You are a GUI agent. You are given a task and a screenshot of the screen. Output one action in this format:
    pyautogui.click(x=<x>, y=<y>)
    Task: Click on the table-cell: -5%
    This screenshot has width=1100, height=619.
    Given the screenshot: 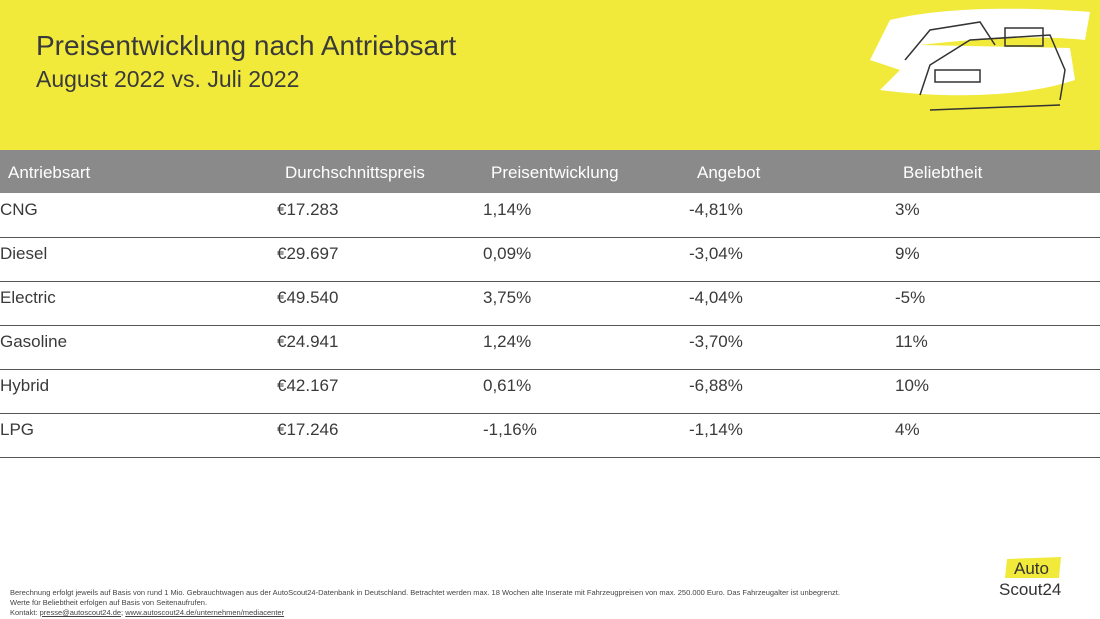 What is the action you would take?
    pyautogui.click(x=910, y=297)
    